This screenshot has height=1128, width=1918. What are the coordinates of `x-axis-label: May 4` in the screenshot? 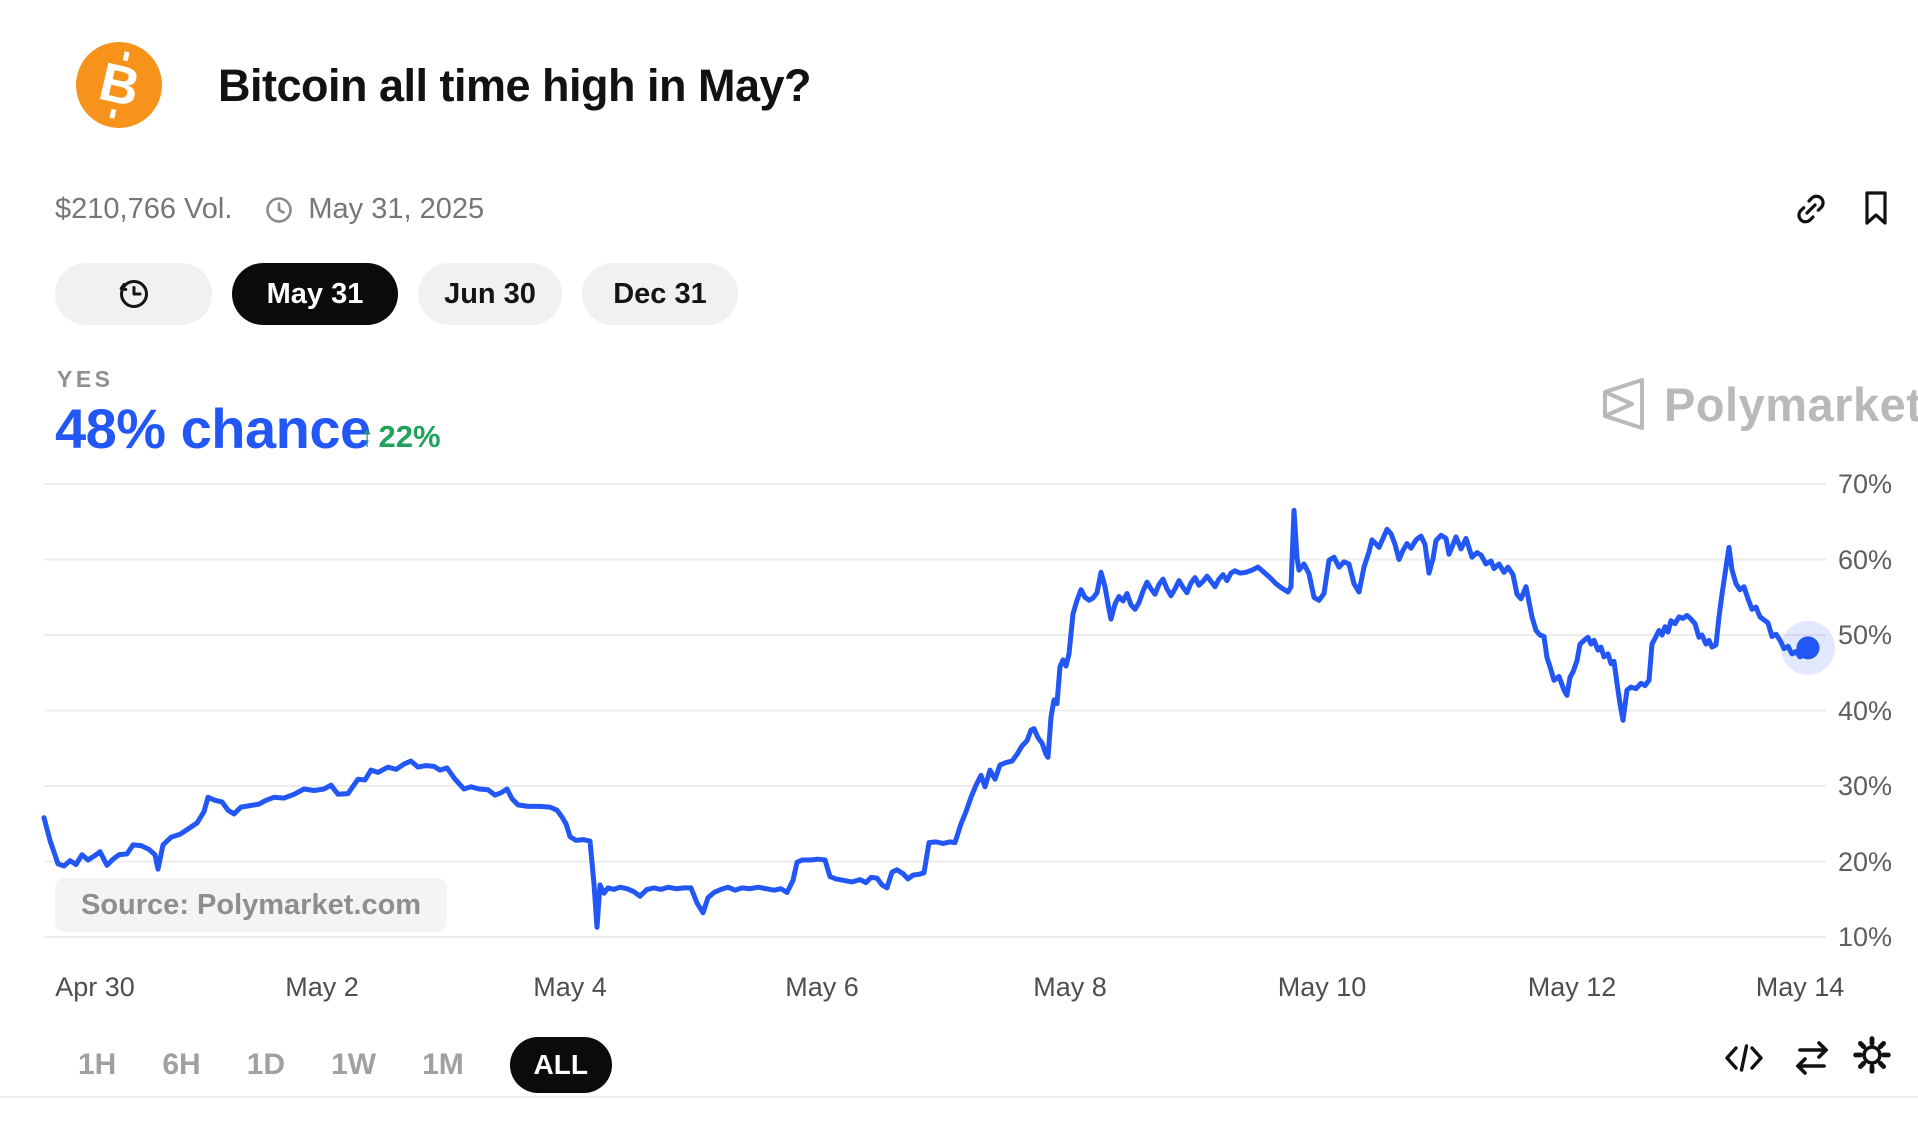 It's located at (570, 987).